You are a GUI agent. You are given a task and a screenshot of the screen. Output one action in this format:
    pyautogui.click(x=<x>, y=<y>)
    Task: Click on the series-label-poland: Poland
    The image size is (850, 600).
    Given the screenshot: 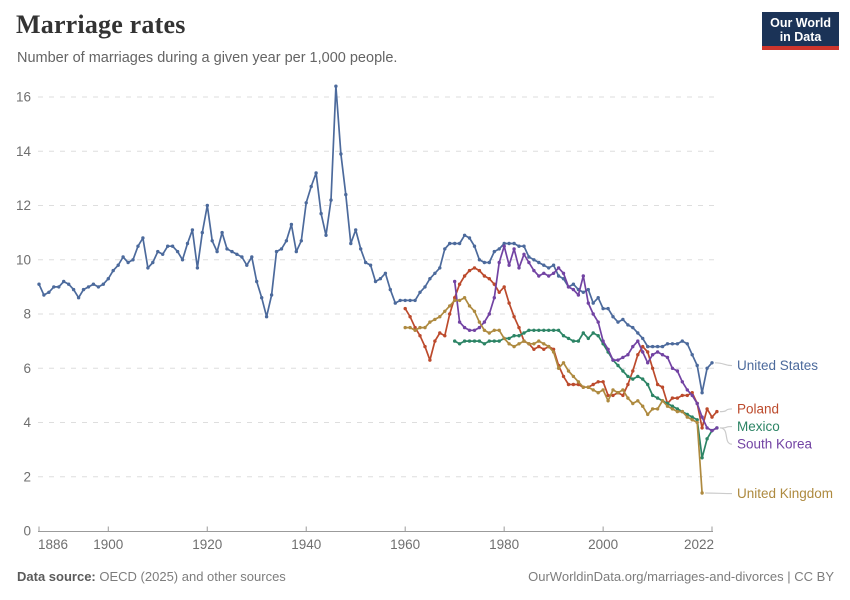 What is the action you would take?
    pyautogui.click(x=758, y=408)
    